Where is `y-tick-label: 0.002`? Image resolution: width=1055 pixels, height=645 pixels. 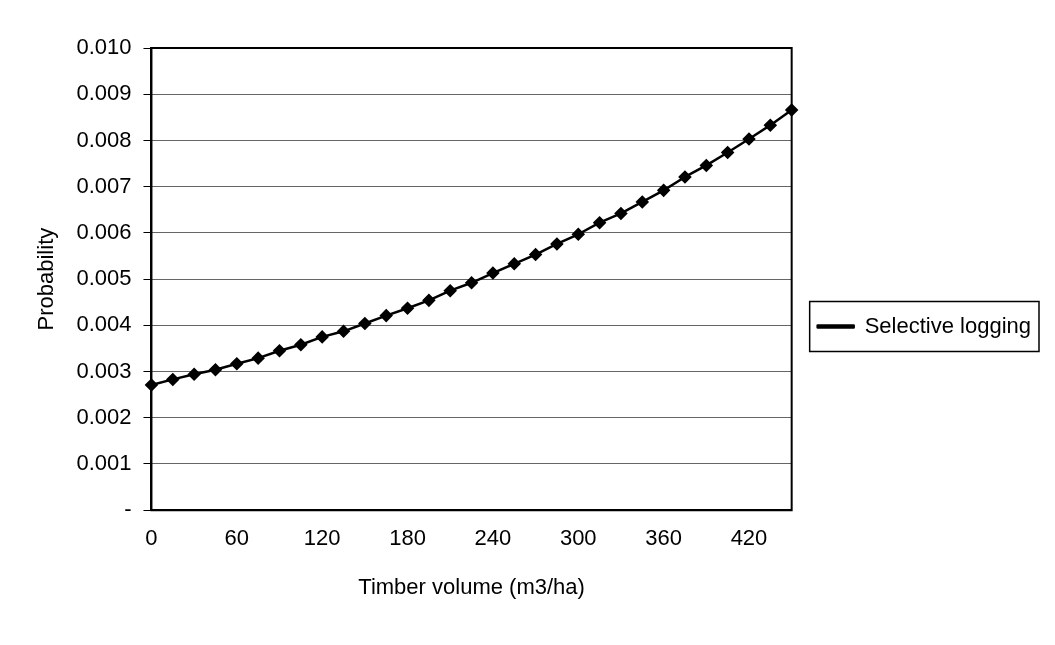
y-tick-label: 0.002 is located at coordinates (104, 416).